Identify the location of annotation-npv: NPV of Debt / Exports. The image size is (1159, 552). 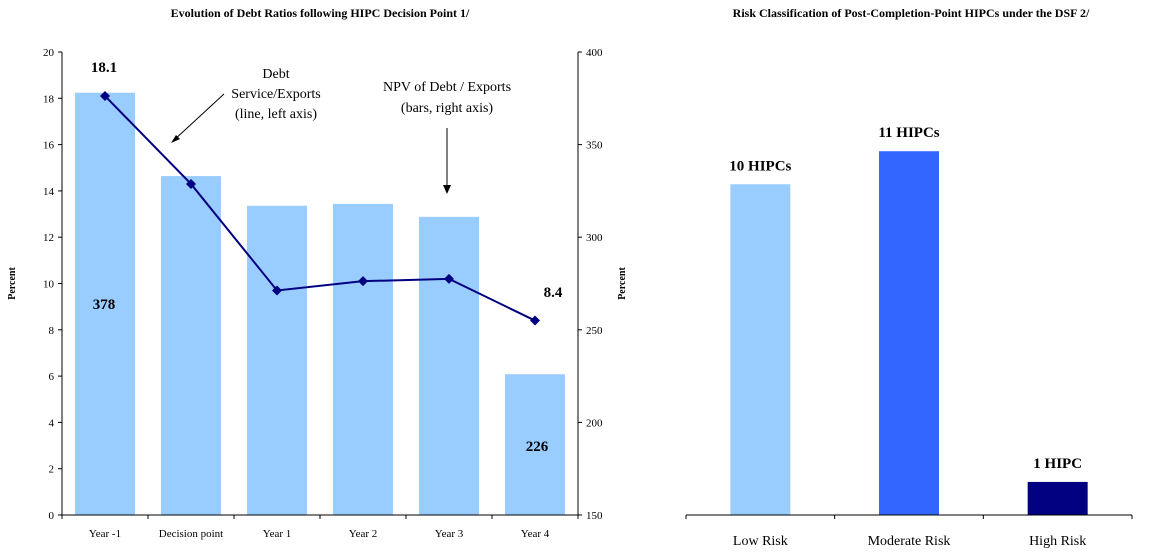
(447, 87).